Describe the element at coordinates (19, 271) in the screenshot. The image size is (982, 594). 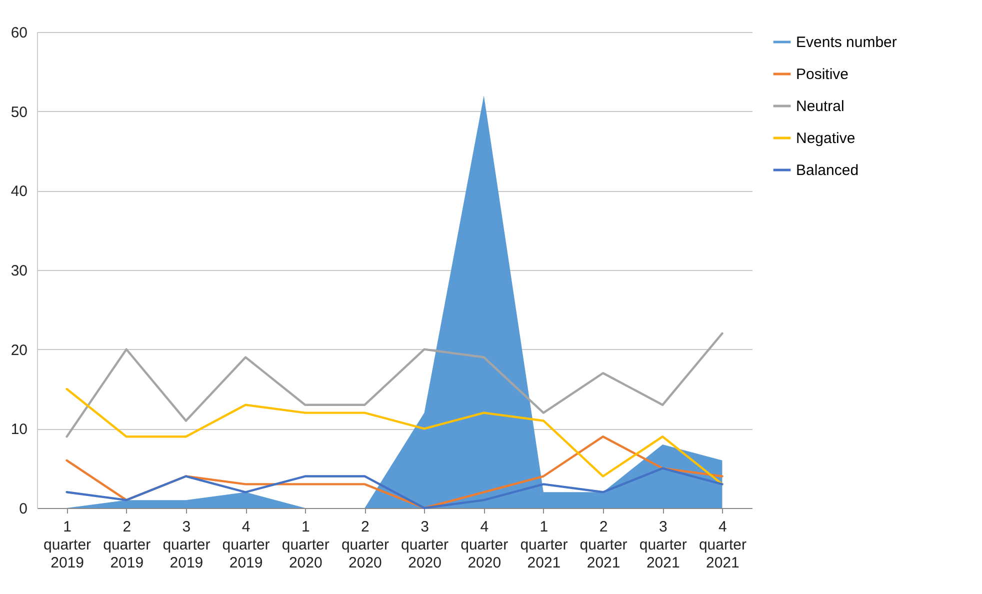
I see `y-tick-label: 30` at that location.